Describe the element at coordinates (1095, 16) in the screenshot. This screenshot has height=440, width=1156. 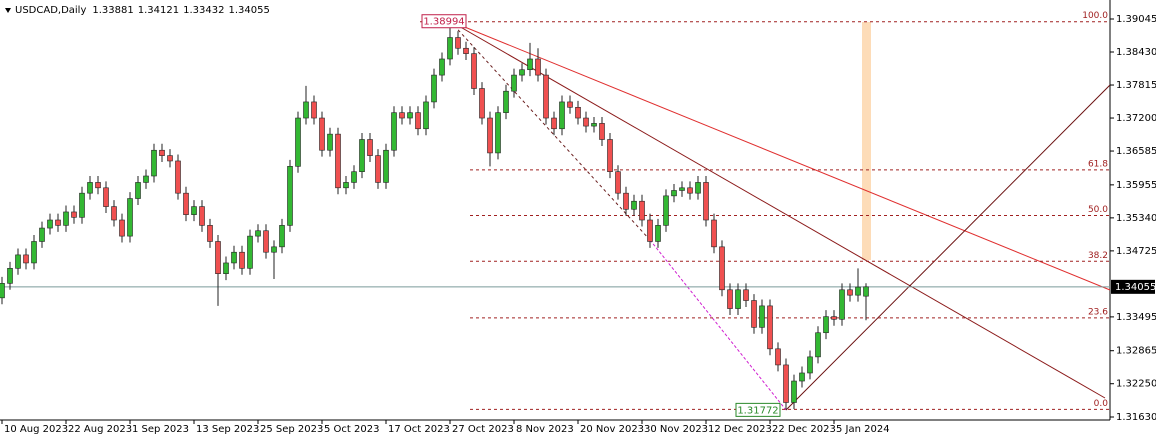
I see `fib-level-label: 100.0` at that location.